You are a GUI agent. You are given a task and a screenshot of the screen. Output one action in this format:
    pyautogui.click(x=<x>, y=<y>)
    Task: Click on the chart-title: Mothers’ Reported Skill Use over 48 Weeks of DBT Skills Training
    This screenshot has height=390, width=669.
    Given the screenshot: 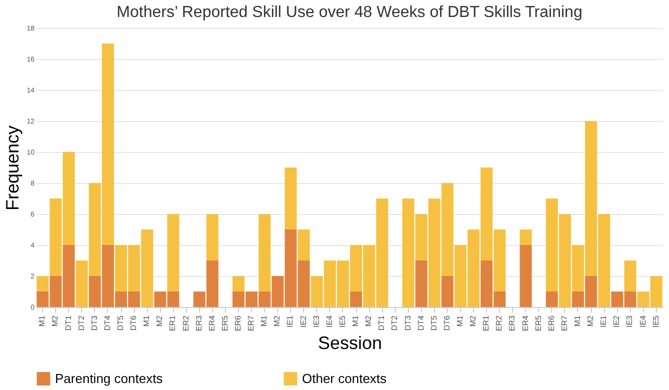 What is the action you would take?
    pyautogui.click(x=349, y=12)
    